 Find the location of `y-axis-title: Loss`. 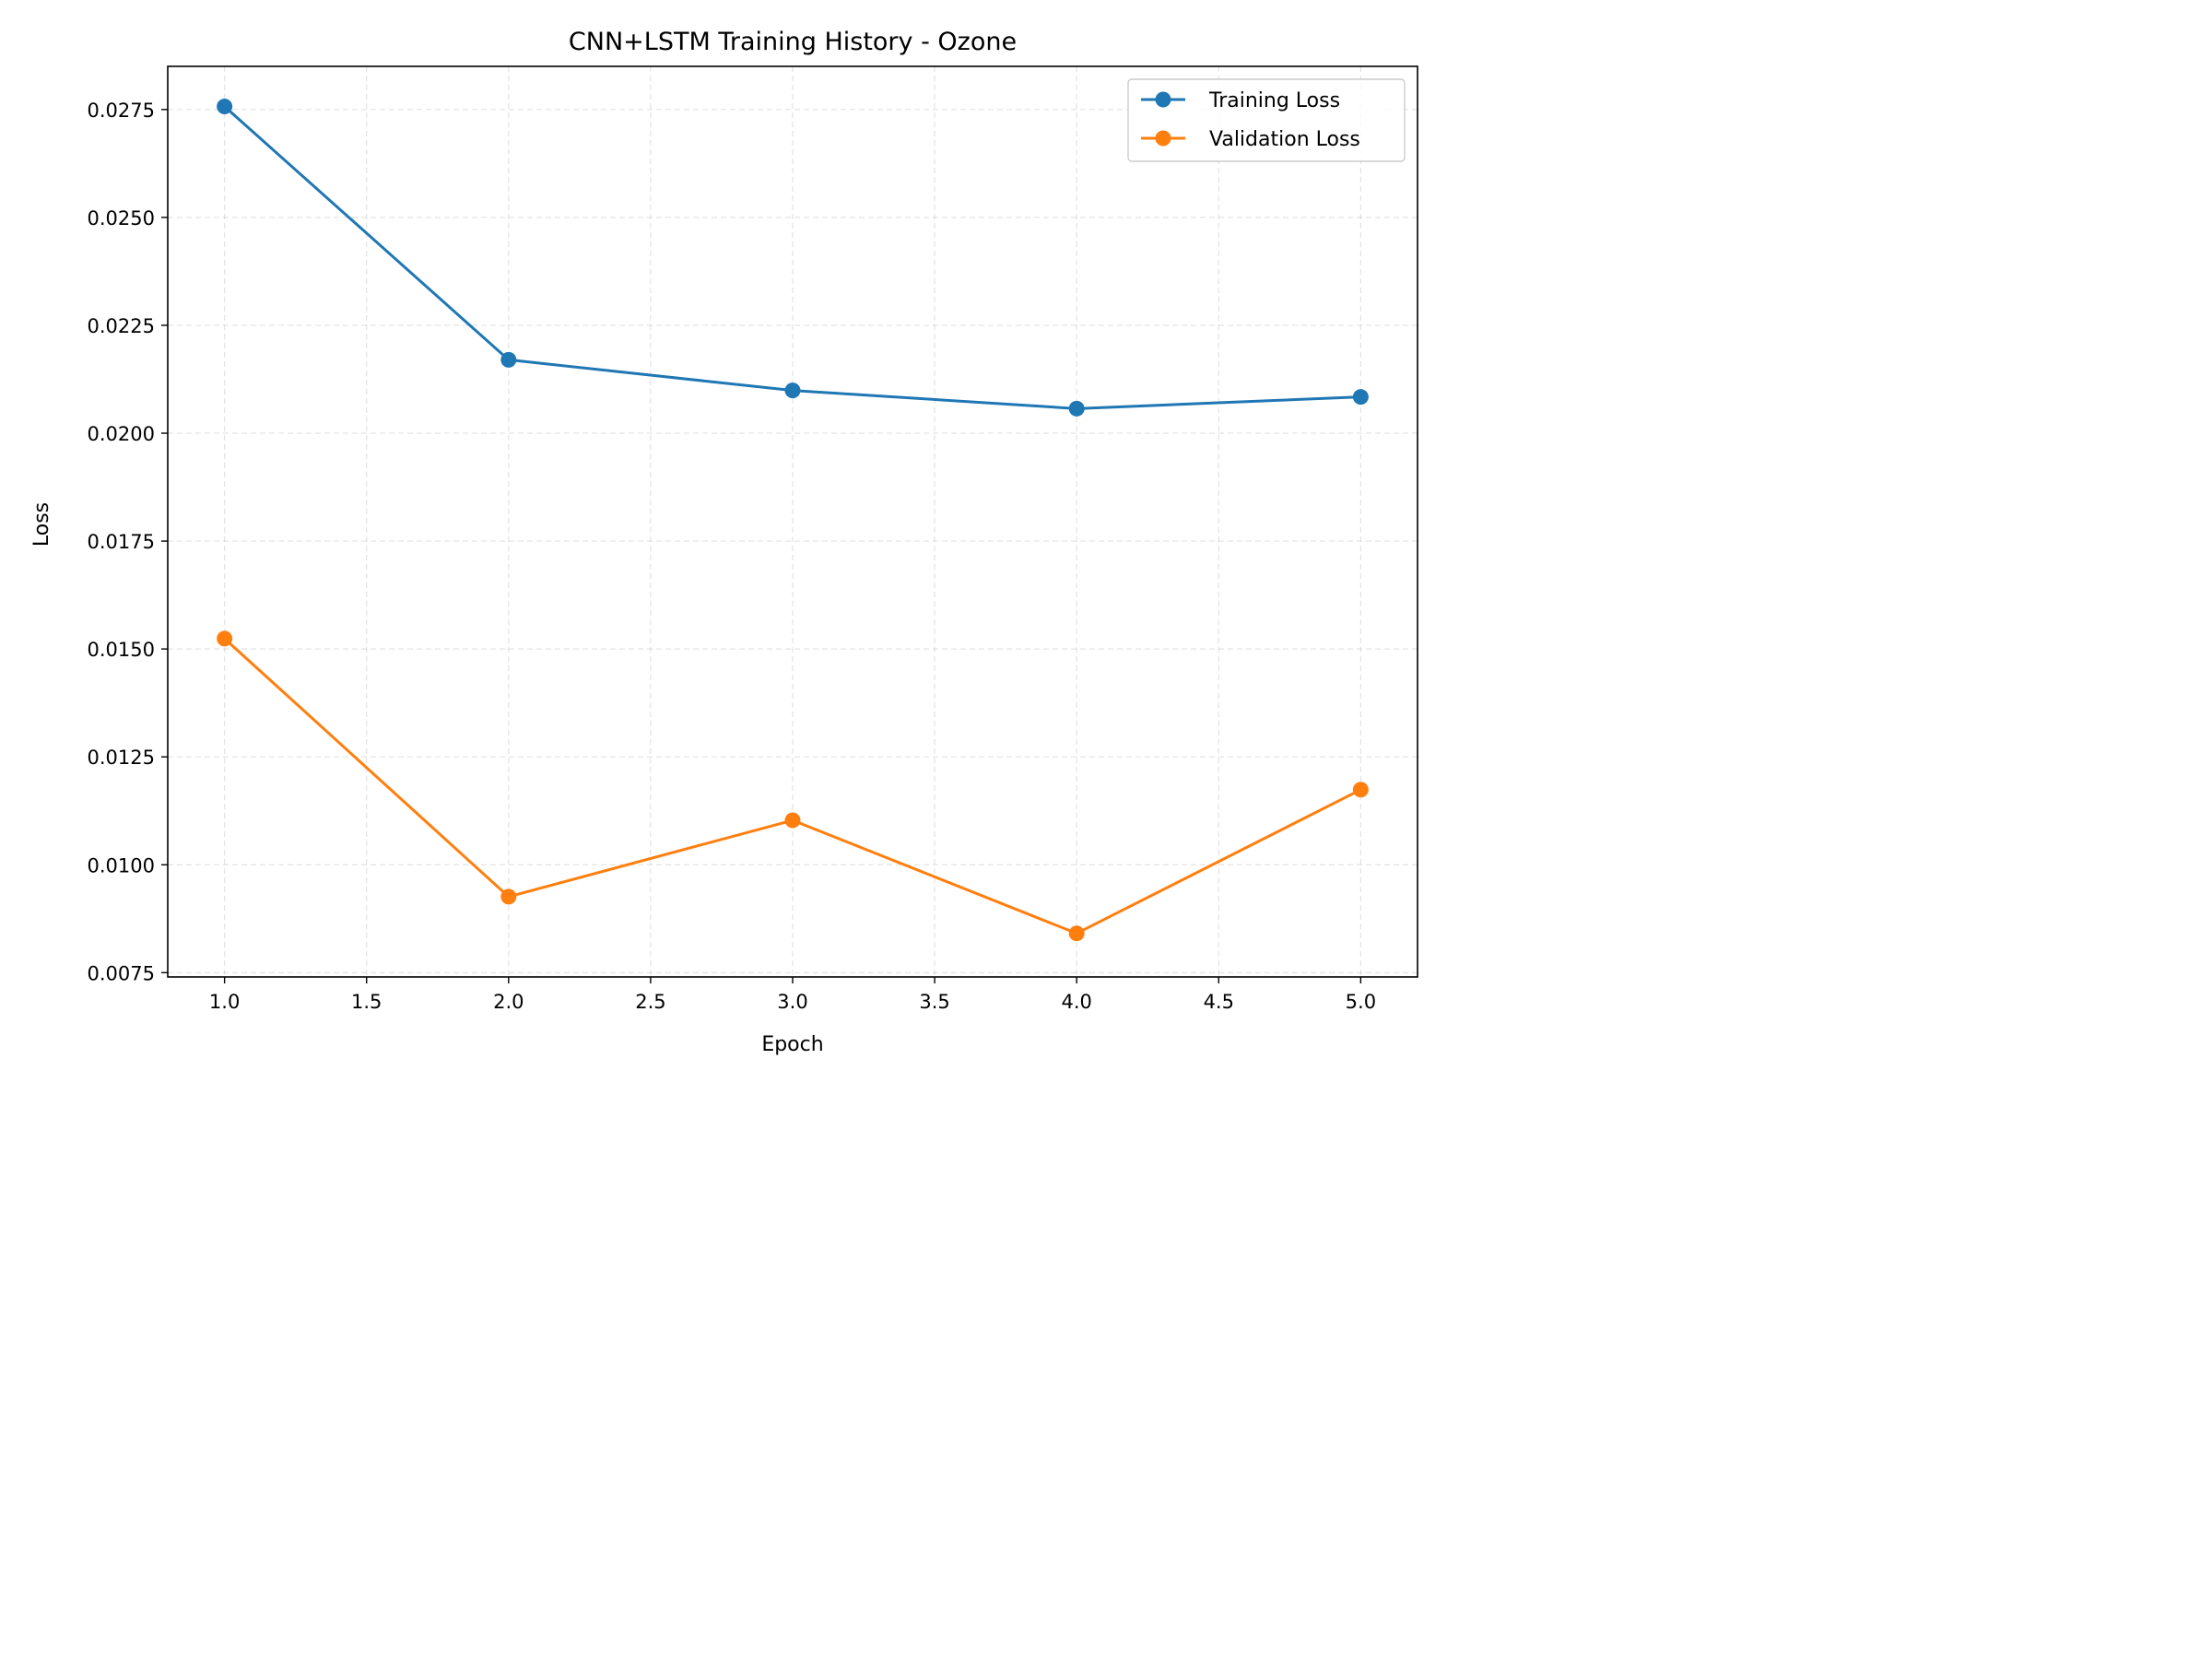

y-axis-title: Loss is located at coordinates (41, 524).